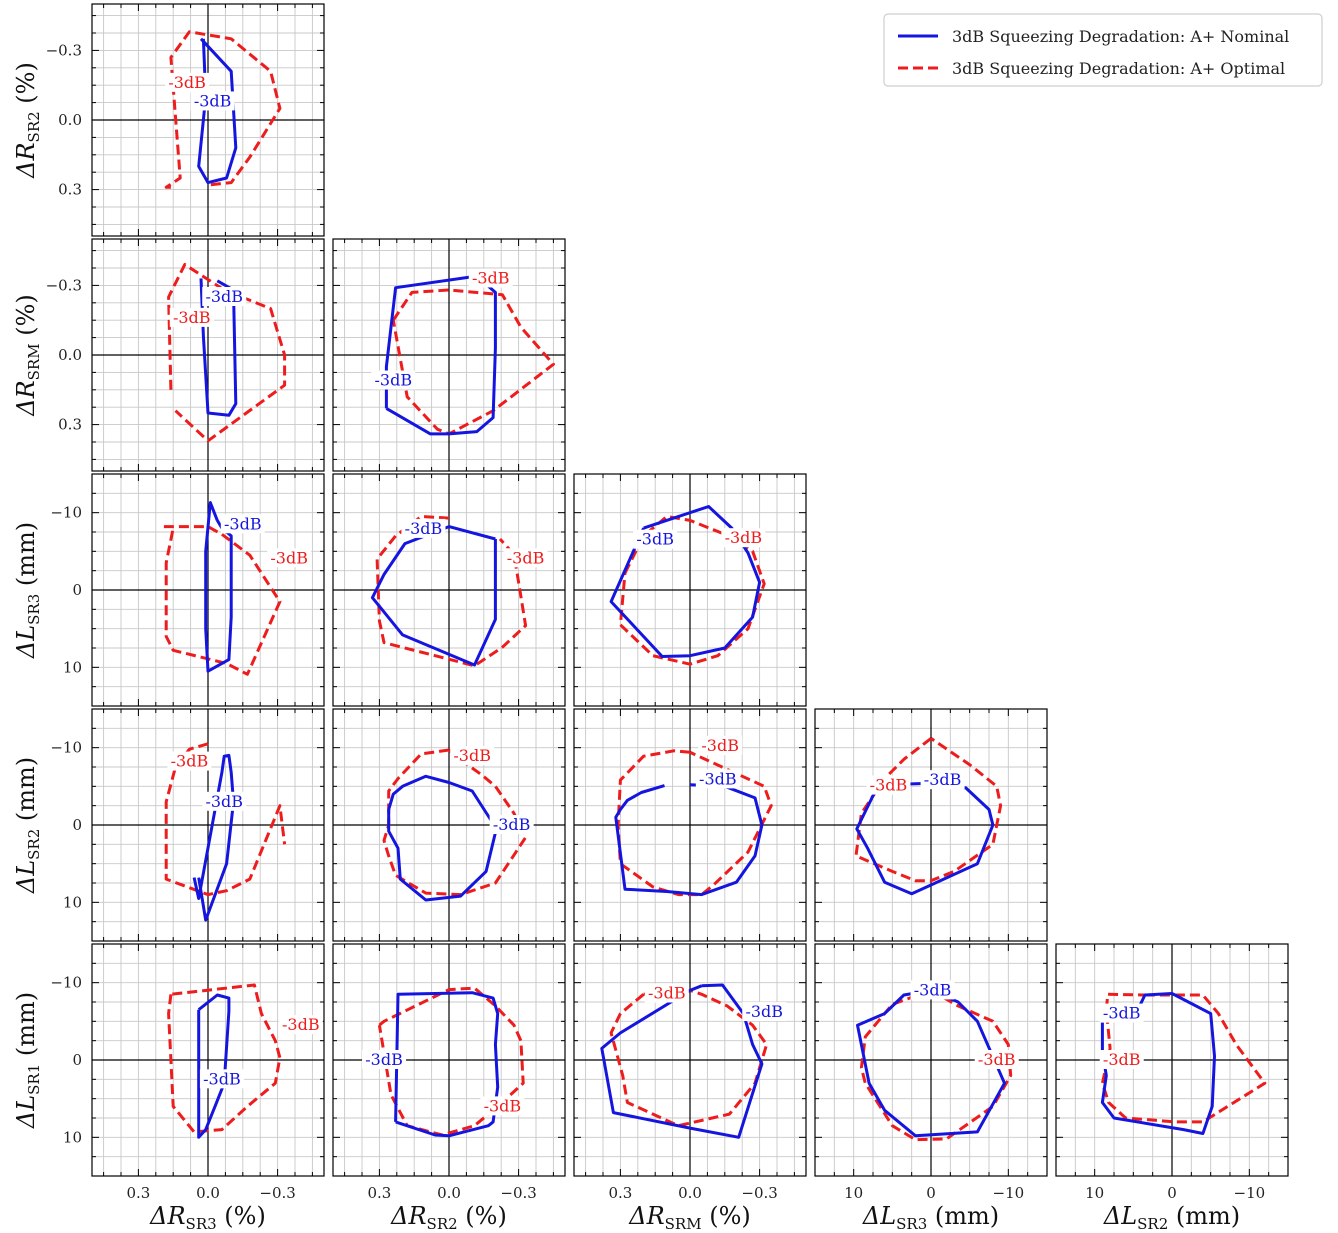  Describe the element at coordinates (27, 355) in the screenshot. I see `y-axis-label-RSRM: ΔRSRM (%)` at that location.